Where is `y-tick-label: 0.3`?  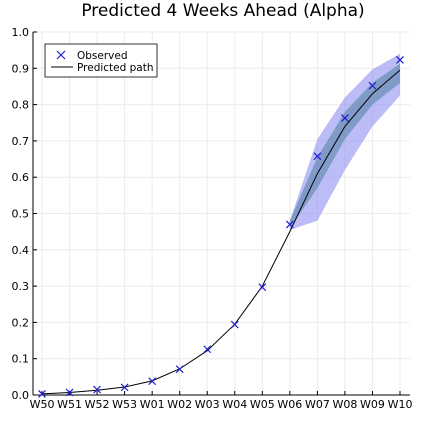
y-tick-label: 0.3 is located at coordinates (21, 286).